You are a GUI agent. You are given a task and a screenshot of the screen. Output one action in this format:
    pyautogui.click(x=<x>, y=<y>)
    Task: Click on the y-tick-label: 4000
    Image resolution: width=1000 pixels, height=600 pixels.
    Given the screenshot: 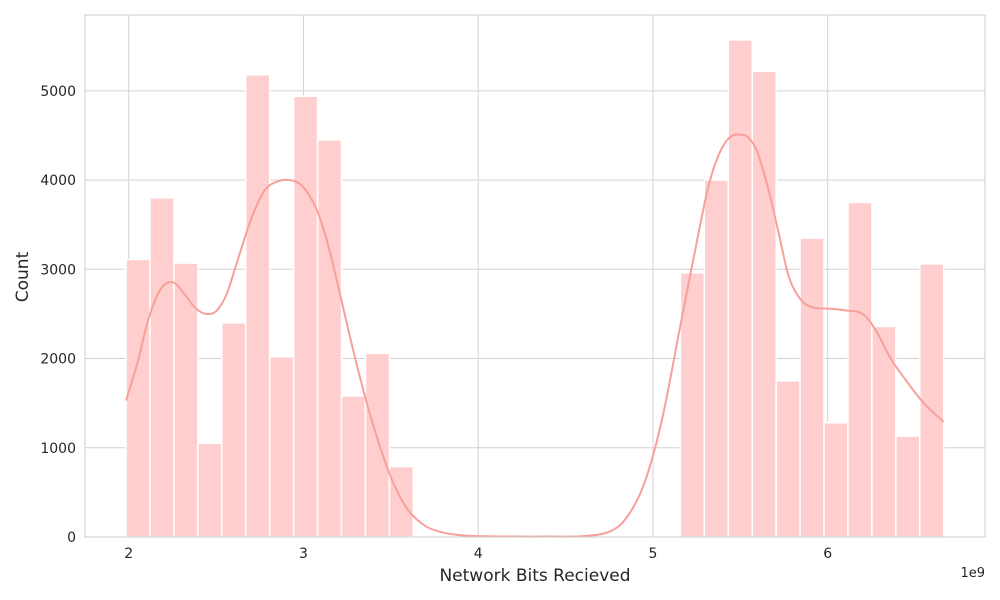 What is the action you would take?
    pyautogui.click(x=58, y=181)
    